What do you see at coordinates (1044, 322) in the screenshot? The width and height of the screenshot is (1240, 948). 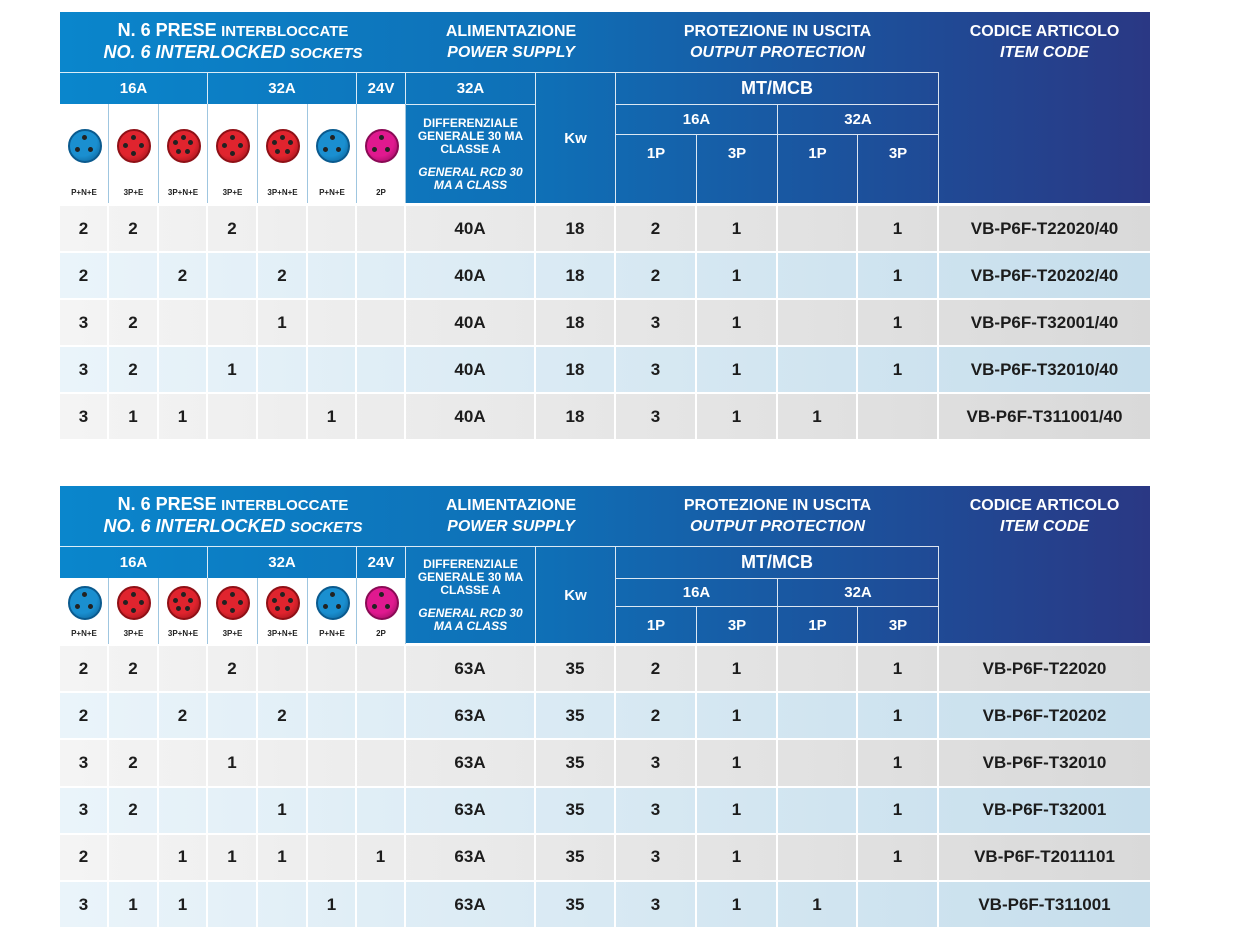 I see `cell: VB-P6F-T32001/40` at bounding box center [1044, 322].